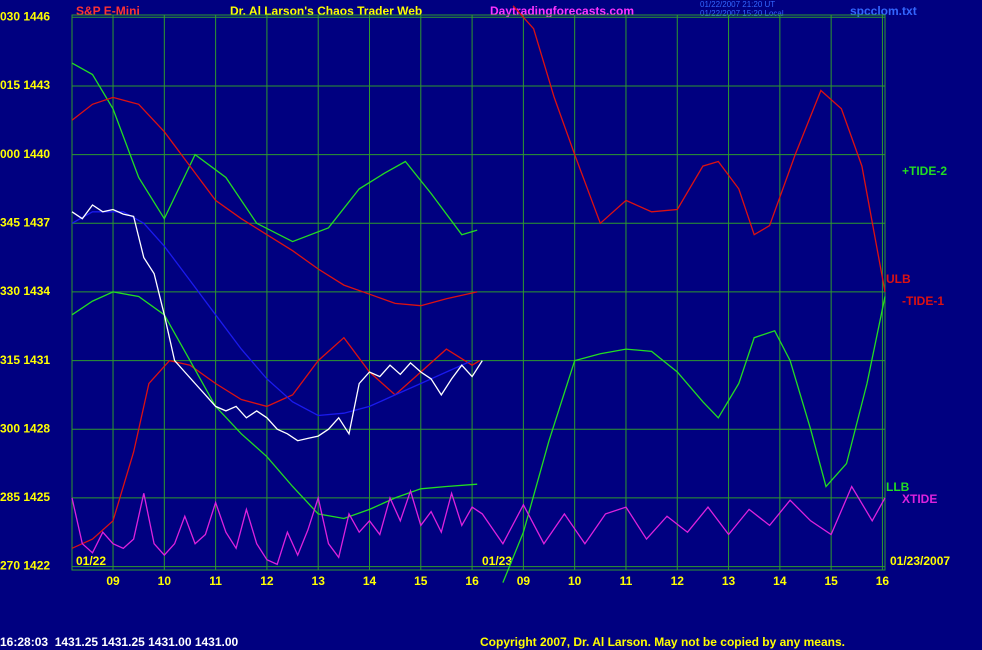 The width and height of the screenshot is (982, 650). I want to click on time-local: 01/22/2007 15:20 Local, so click(742, 13).